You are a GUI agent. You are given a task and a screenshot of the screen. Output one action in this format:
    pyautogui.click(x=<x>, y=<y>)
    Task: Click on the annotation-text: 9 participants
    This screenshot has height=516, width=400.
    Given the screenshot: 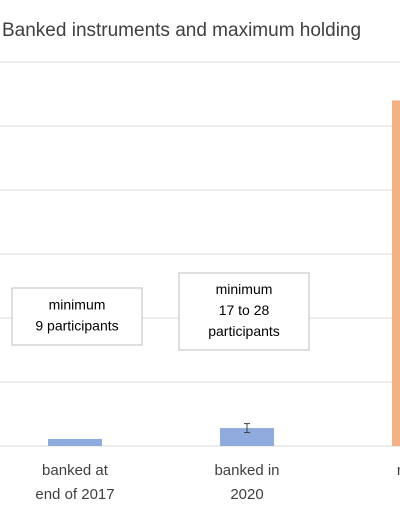 What is the action you would take?
    pyautogui.click(x=76, y=326)
    